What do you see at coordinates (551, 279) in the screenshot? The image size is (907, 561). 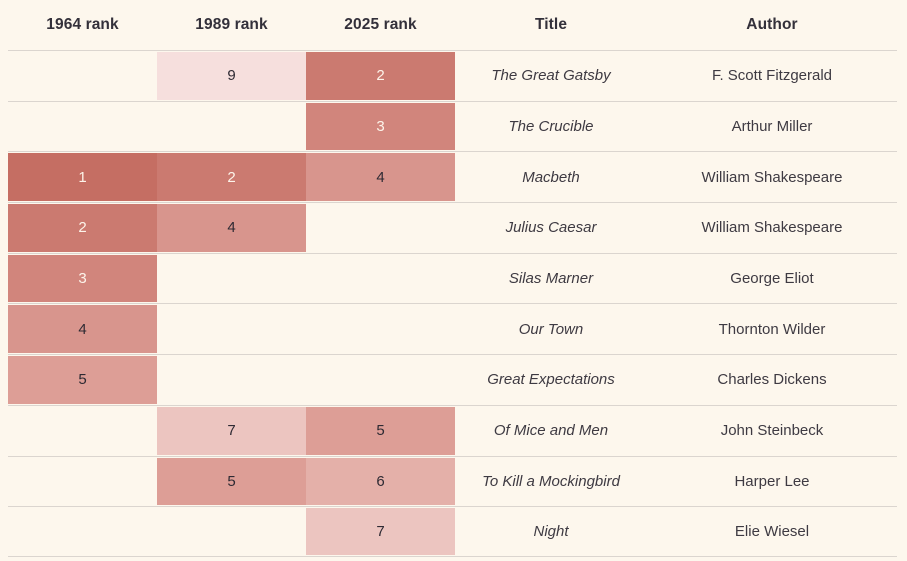 I see `book-title: Silas Marner` at bounding box center [551, 279].